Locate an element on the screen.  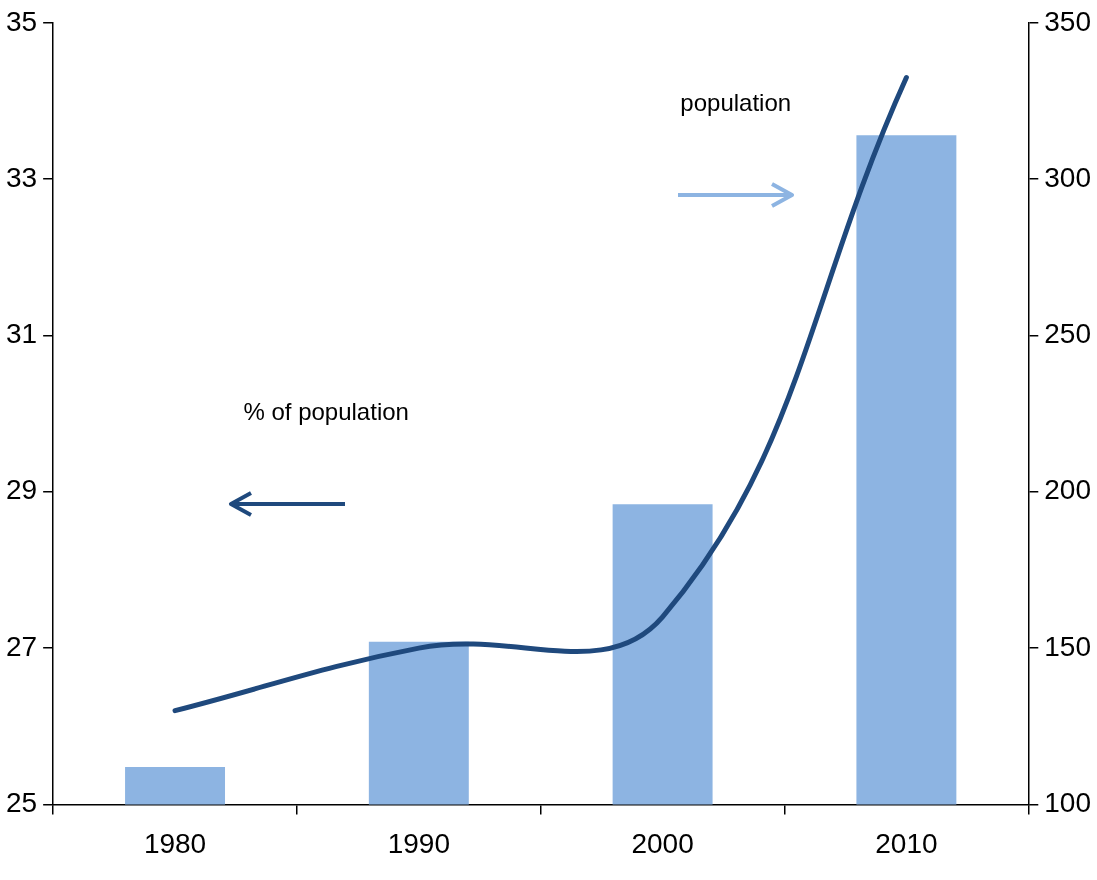
y2-tick-label: 350 is located at coordinates (1067, 21).